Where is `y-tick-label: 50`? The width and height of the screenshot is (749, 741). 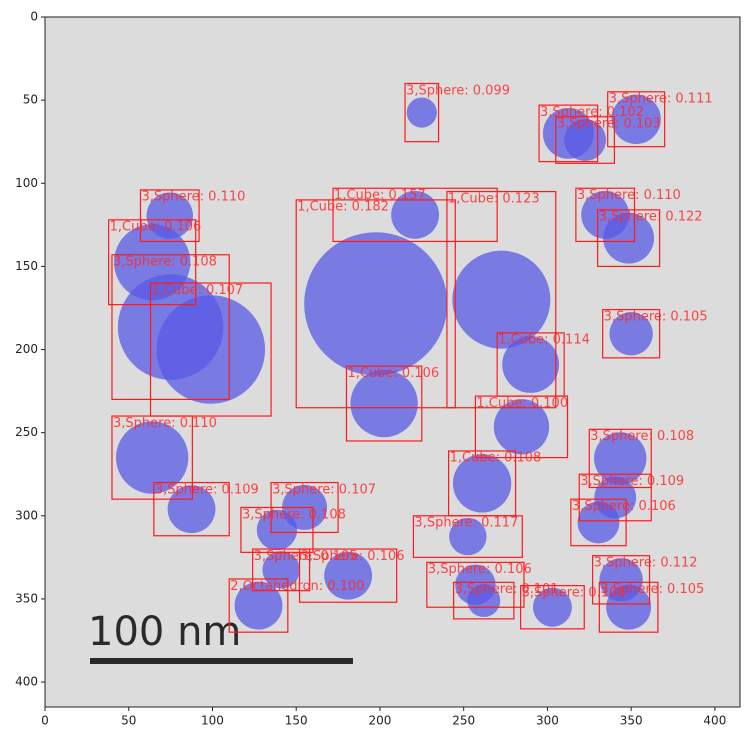
y-tick-label: 50 is located at coordinates (30, 100).